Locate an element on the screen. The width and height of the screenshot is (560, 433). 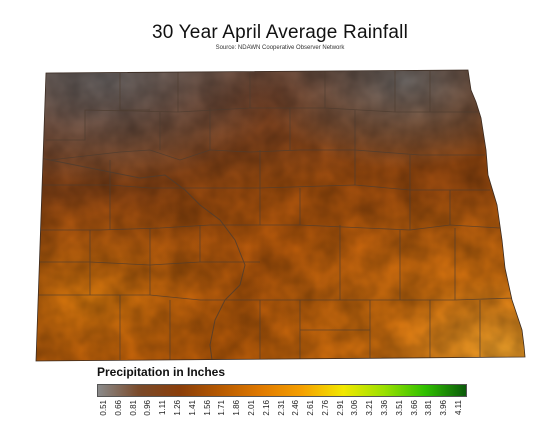
legend-tick-label: 2.01 is located at coordinates (251, 408).